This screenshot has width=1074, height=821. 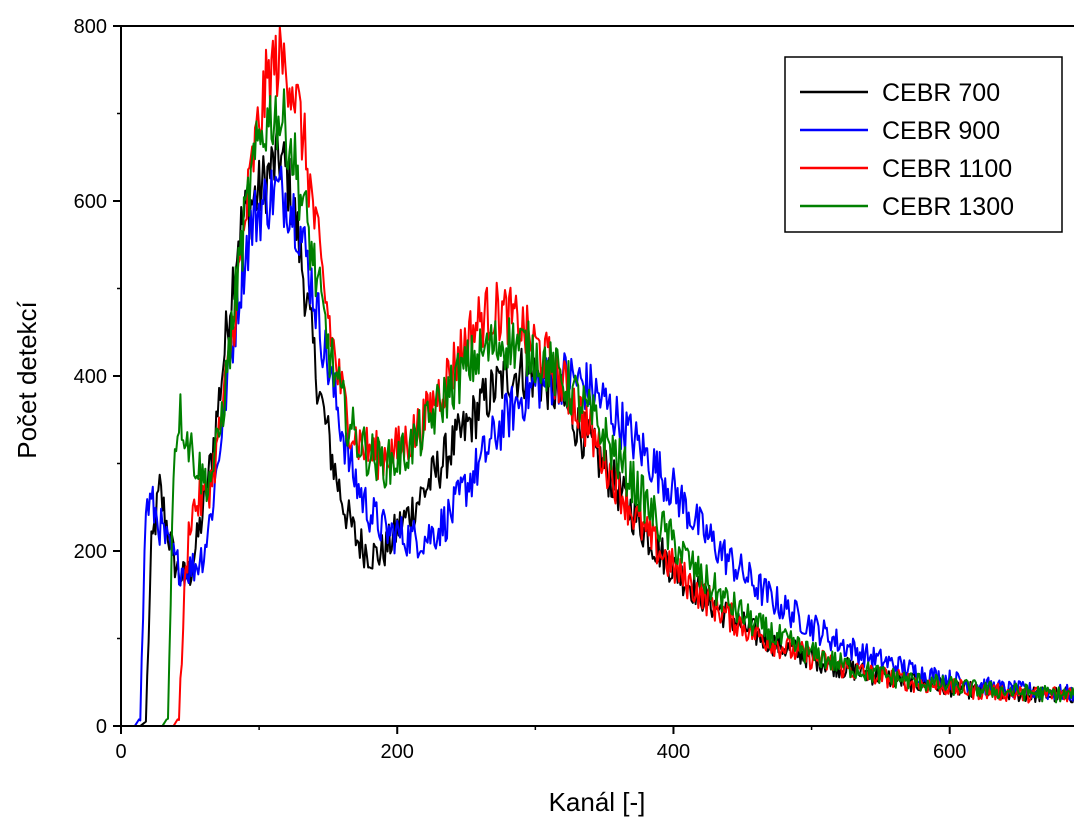 I want to click on legend-label: CEBR 1100, so click(x=947, y=169).